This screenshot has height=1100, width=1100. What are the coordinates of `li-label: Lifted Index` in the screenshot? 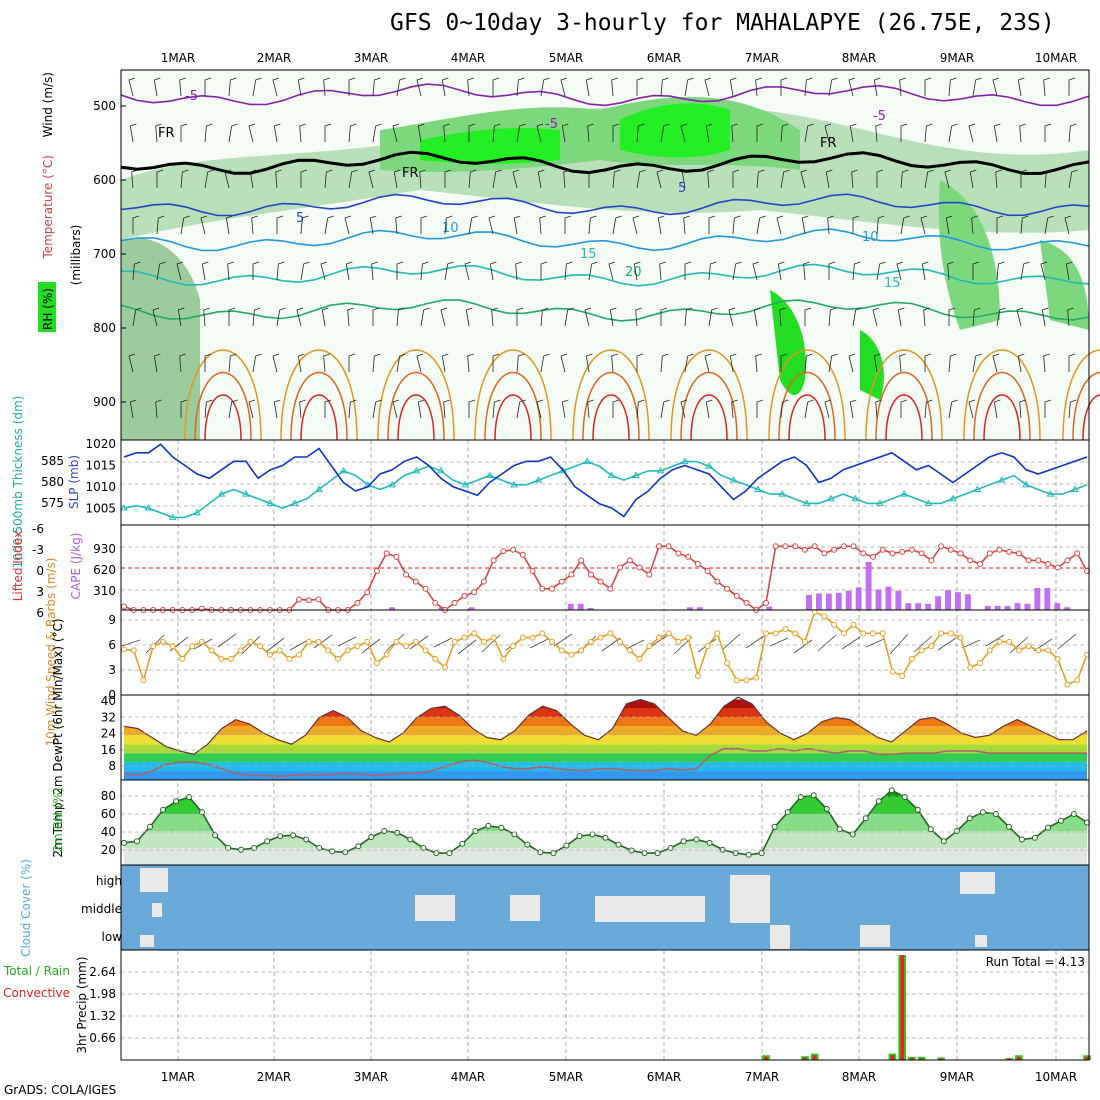 It's located at (18, 566).